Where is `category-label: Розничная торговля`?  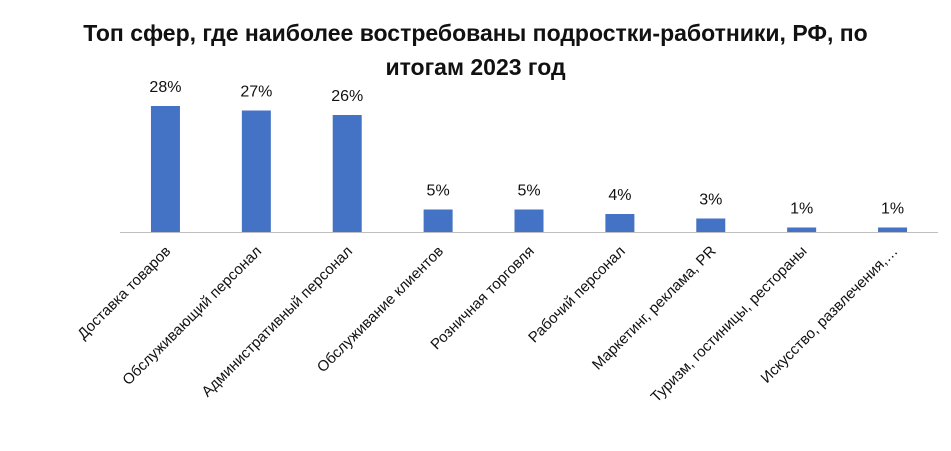
category-label: Розничная торговля is located at coordinates (482, 298).